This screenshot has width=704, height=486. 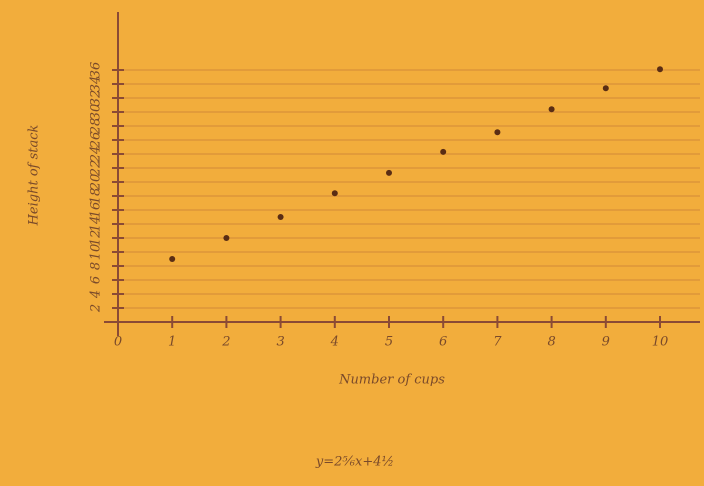 I want to click on y-tick-label: 6, so click(x=96, y=280).